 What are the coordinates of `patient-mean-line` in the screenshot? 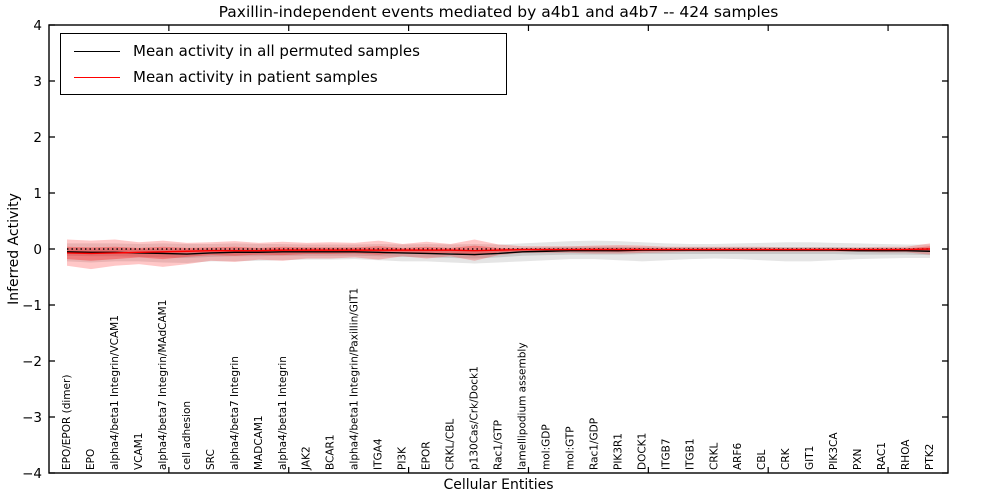 It's located at (498, 251).